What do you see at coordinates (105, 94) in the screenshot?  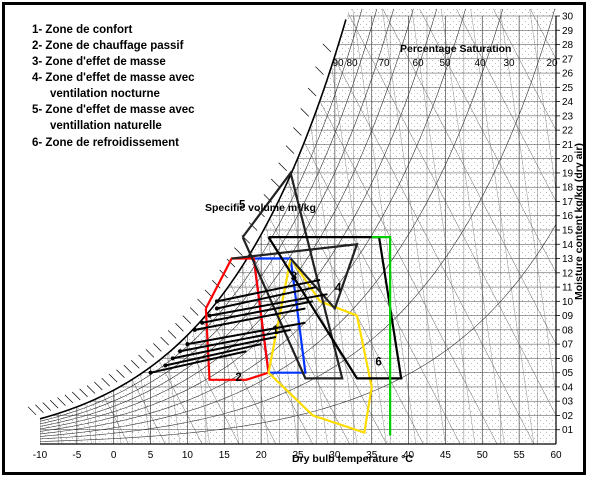 I see `legend-item-4-cont: ventilation nocturne` at bounding box center [105, 94].